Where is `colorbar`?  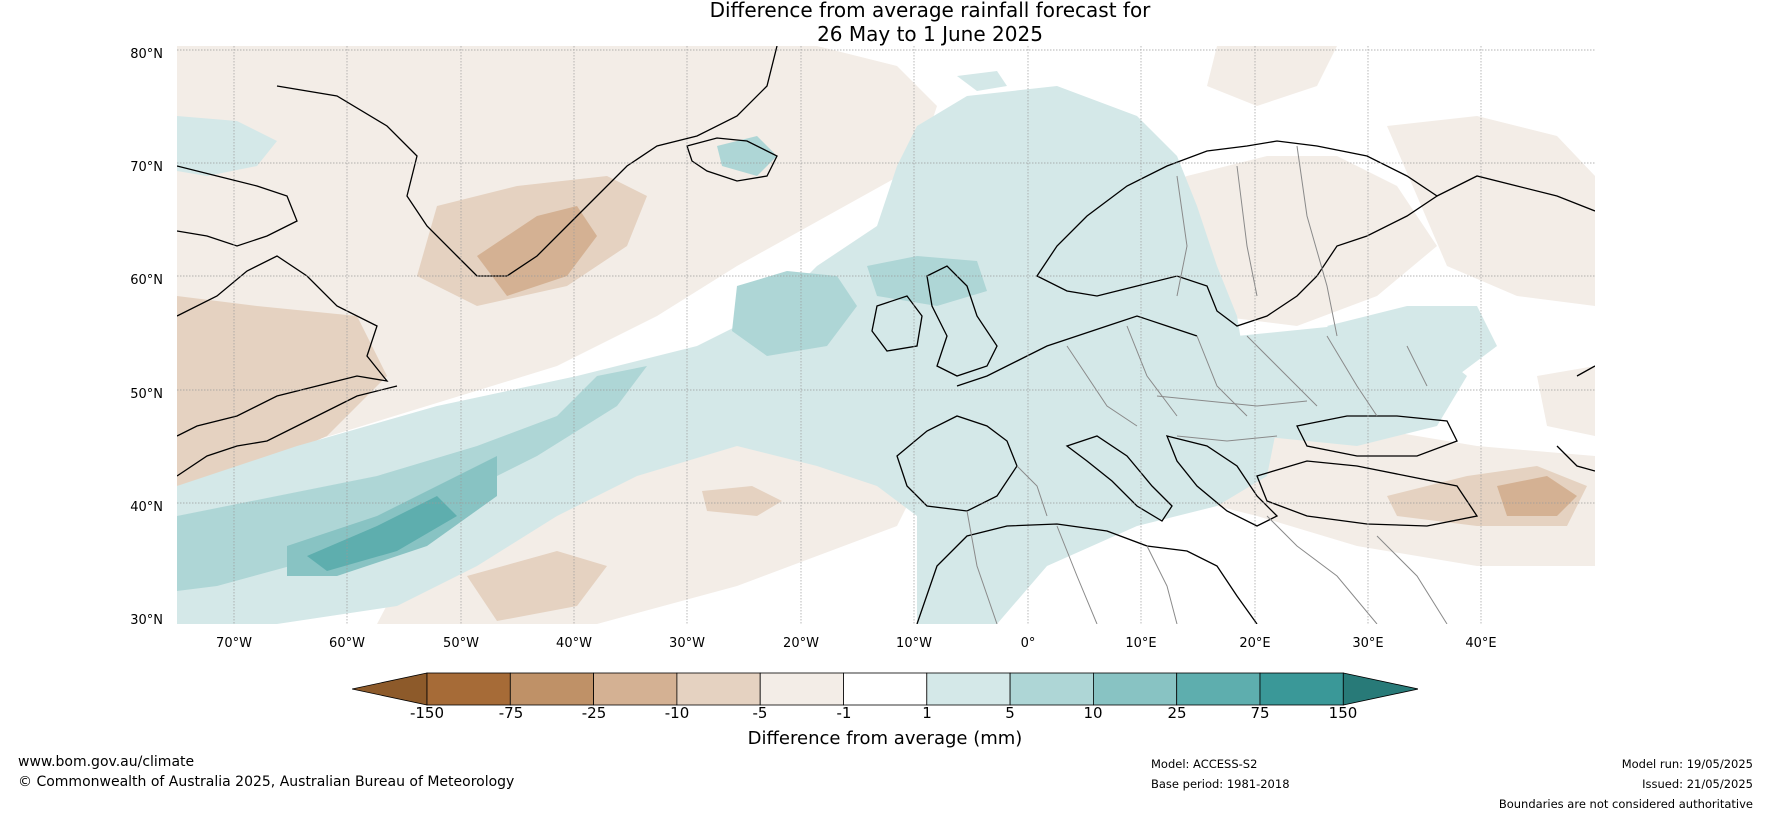
colorbar is located at coordinates (885, 689).